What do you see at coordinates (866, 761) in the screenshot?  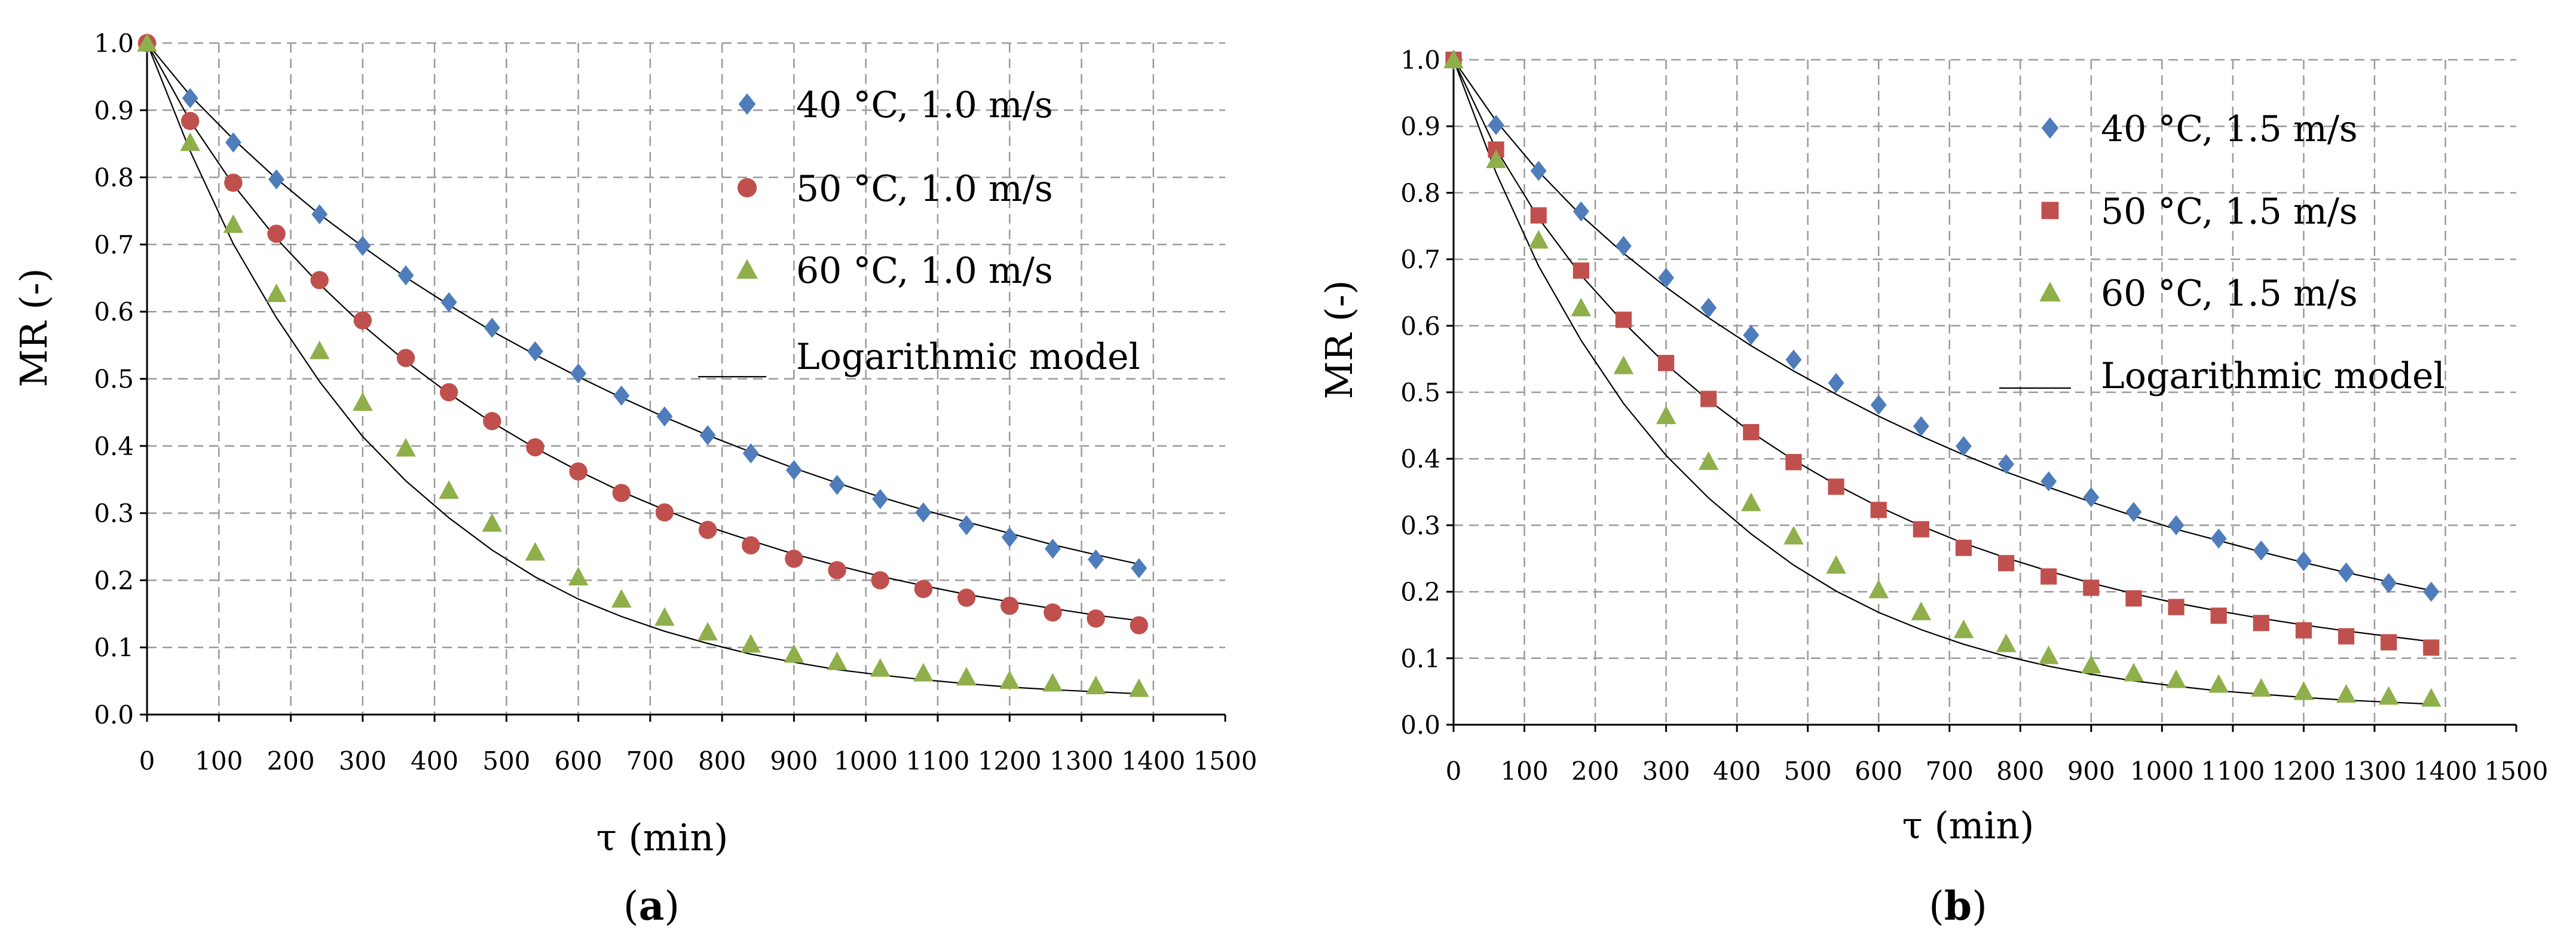 I see `x-tick-label: 1000` at bounding box center [866, 761].